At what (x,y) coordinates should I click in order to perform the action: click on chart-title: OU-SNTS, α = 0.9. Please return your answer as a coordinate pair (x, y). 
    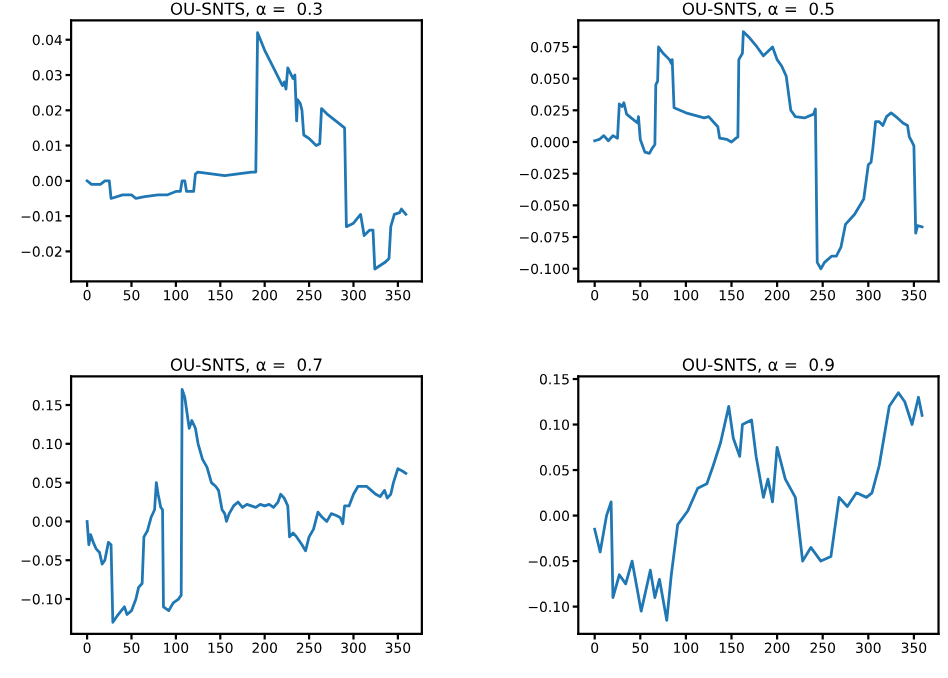
    Looking at the image, I should click on (758, 365).